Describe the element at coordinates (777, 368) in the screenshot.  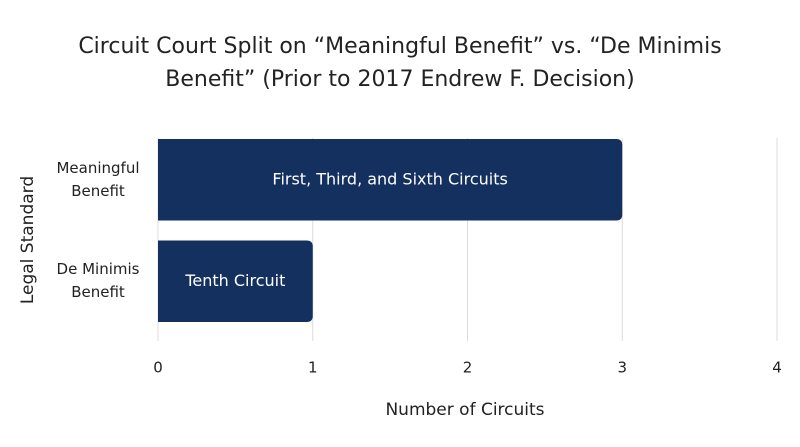
I see `x-tick-label: 4` at that location.